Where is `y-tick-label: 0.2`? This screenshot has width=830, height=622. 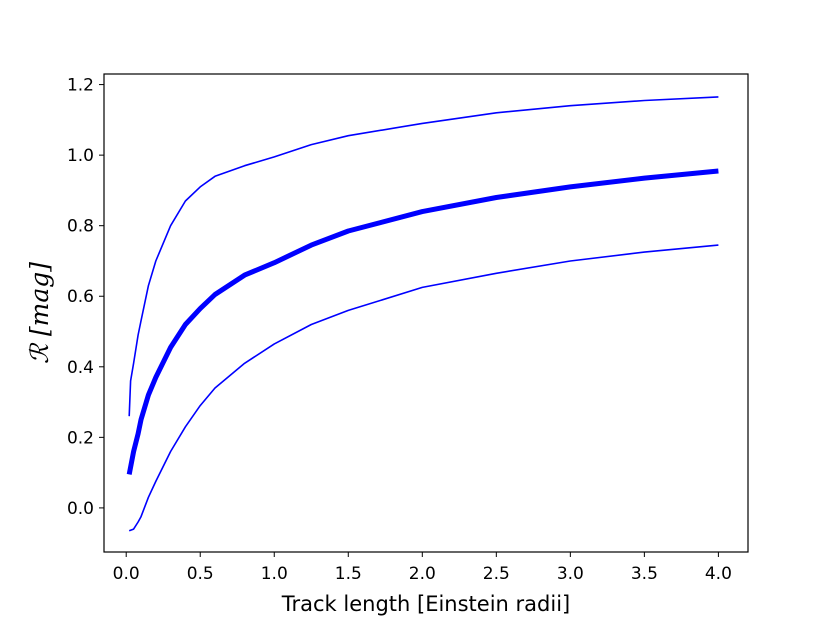
y-tick-label: 0.2 is located at coordinates (80, 438).